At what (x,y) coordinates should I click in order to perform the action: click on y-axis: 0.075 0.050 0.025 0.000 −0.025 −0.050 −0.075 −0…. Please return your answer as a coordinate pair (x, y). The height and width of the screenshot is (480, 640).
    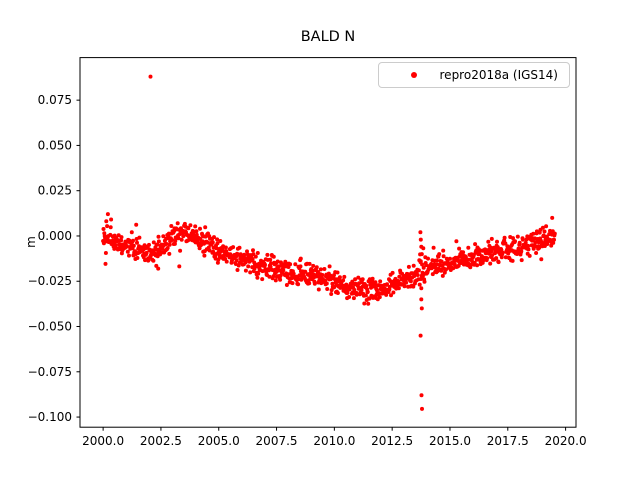
    Looking at the image, I should click on (54, 258).